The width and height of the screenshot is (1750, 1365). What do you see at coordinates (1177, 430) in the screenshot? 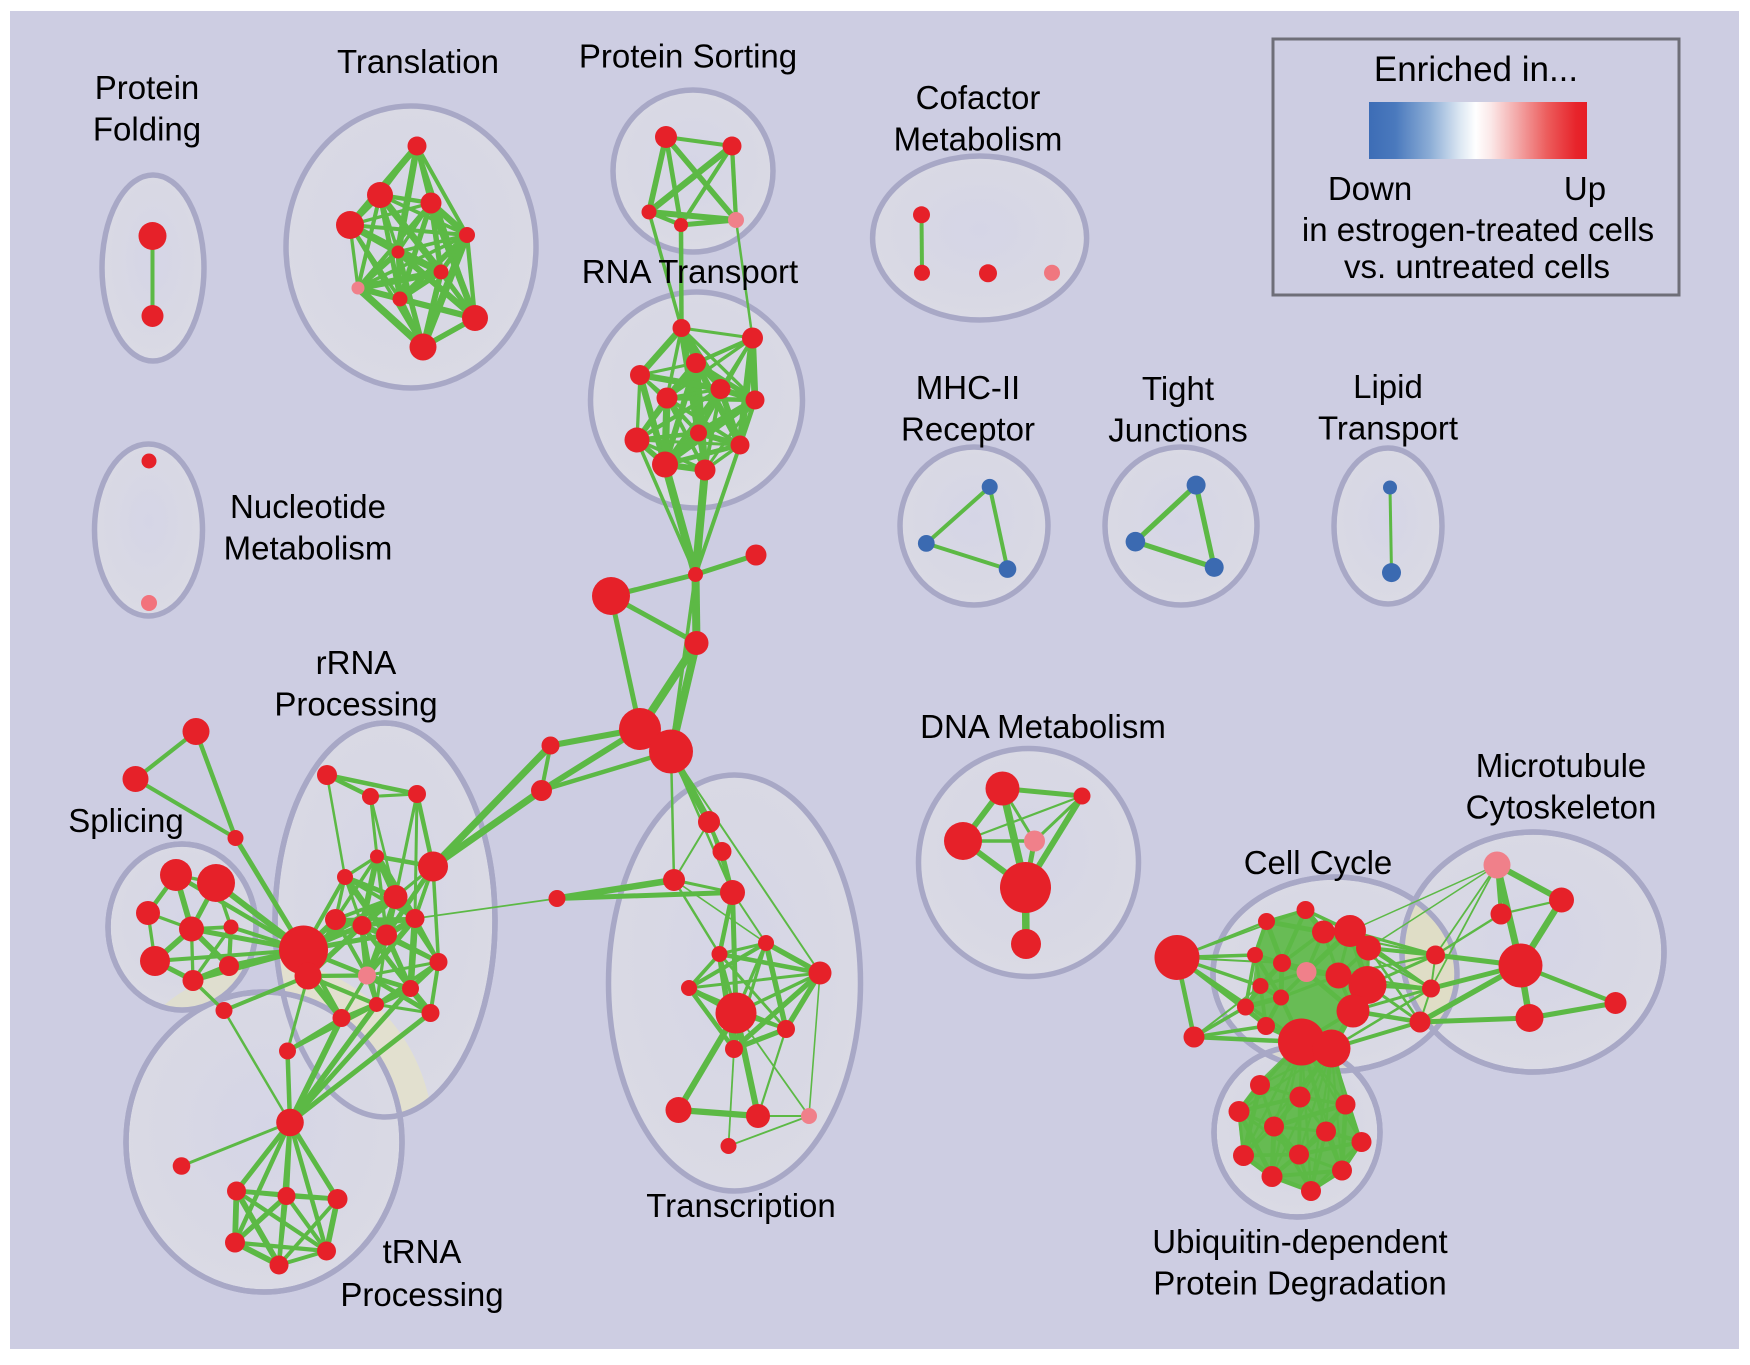
I see `svg-text: Junctions` at bounding box center [1177, 430].